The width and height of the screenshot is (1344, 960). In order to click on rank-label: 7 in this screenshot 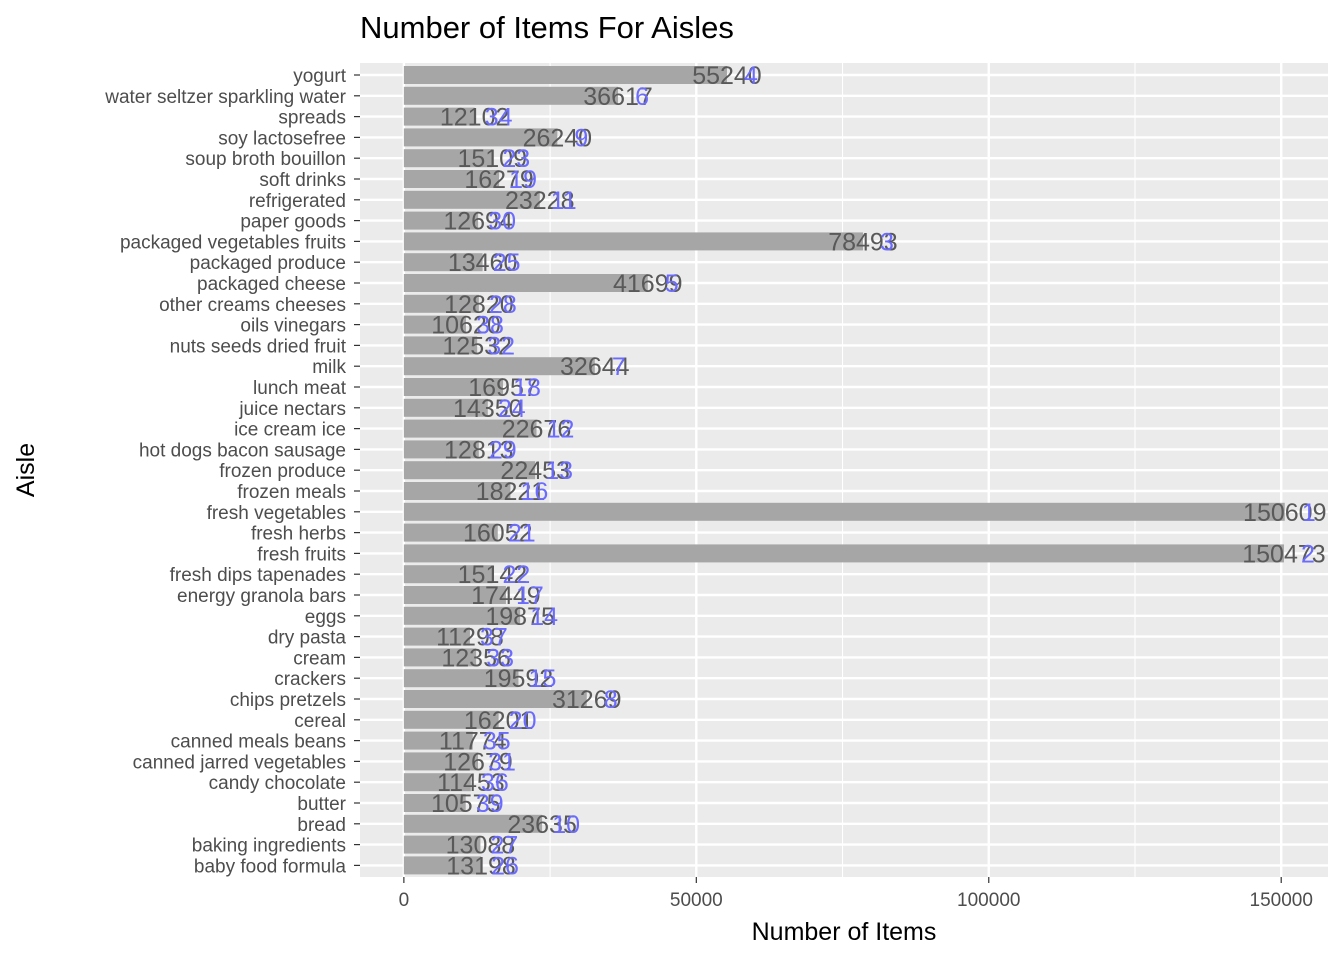, I will do `click(619, 367)`.